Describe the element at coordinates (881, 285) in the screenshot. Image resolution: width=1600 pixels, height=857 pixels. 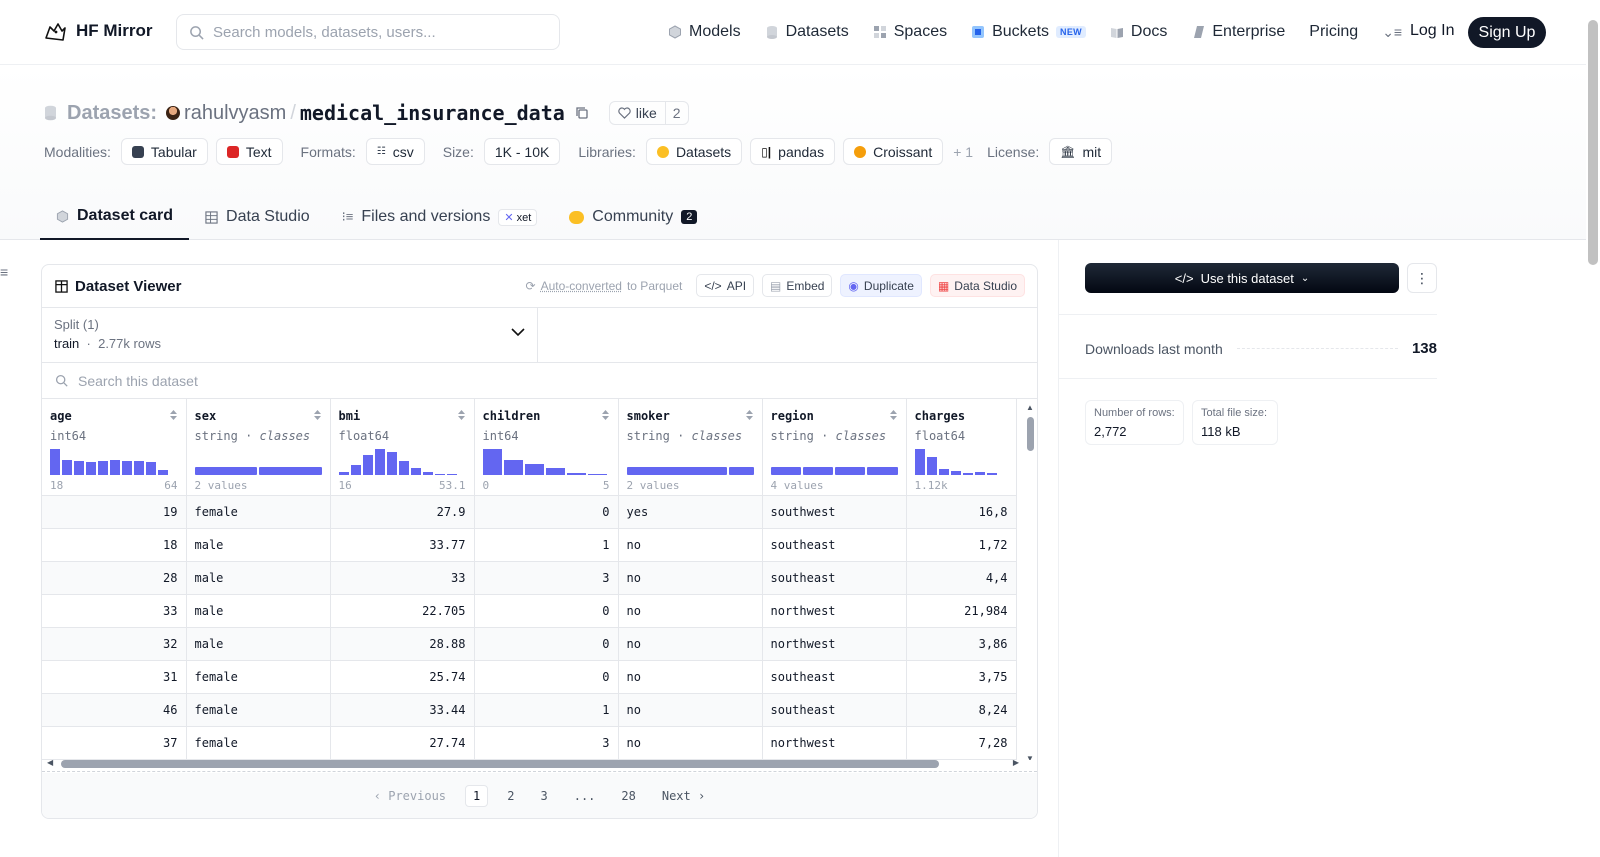
I see `duplicate-button: ◉ Duplicate` at that location.